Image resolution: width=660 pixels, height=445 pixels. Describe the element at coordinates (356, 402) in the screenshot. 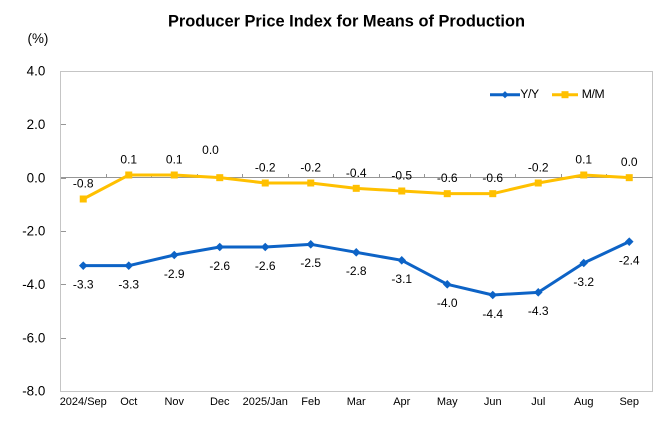

I see `svg-text: Mar` at that location.